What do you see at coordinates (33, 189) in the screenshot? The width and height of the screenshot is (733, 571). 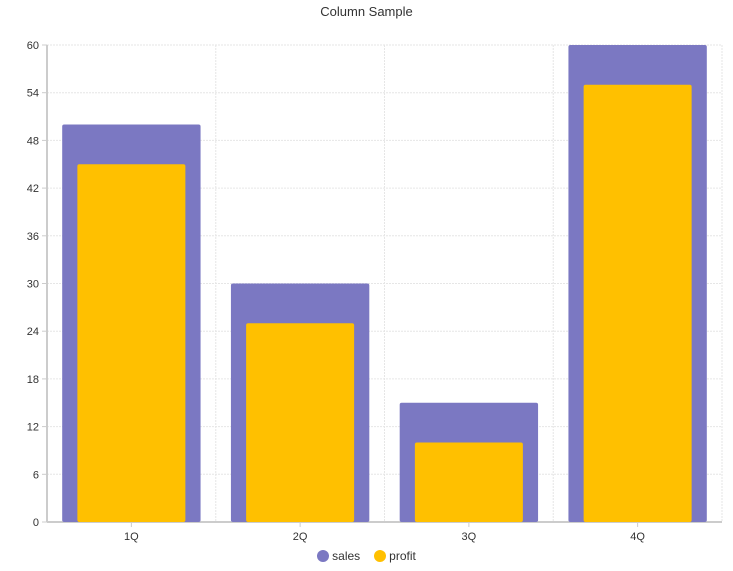 I see `y-tick-label: 42` at bounding box center [33, 189].